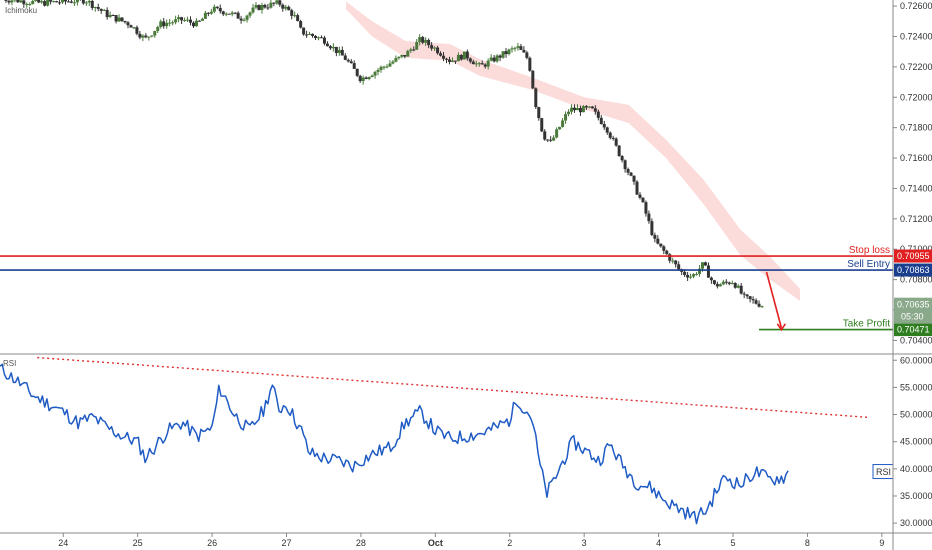 The height and width of the screenshot is (550, 932). What do you see at coordinates (913, 270) in the screenshot?
I see `sell-entry-tag-bg` at bounding box center [913, 270].